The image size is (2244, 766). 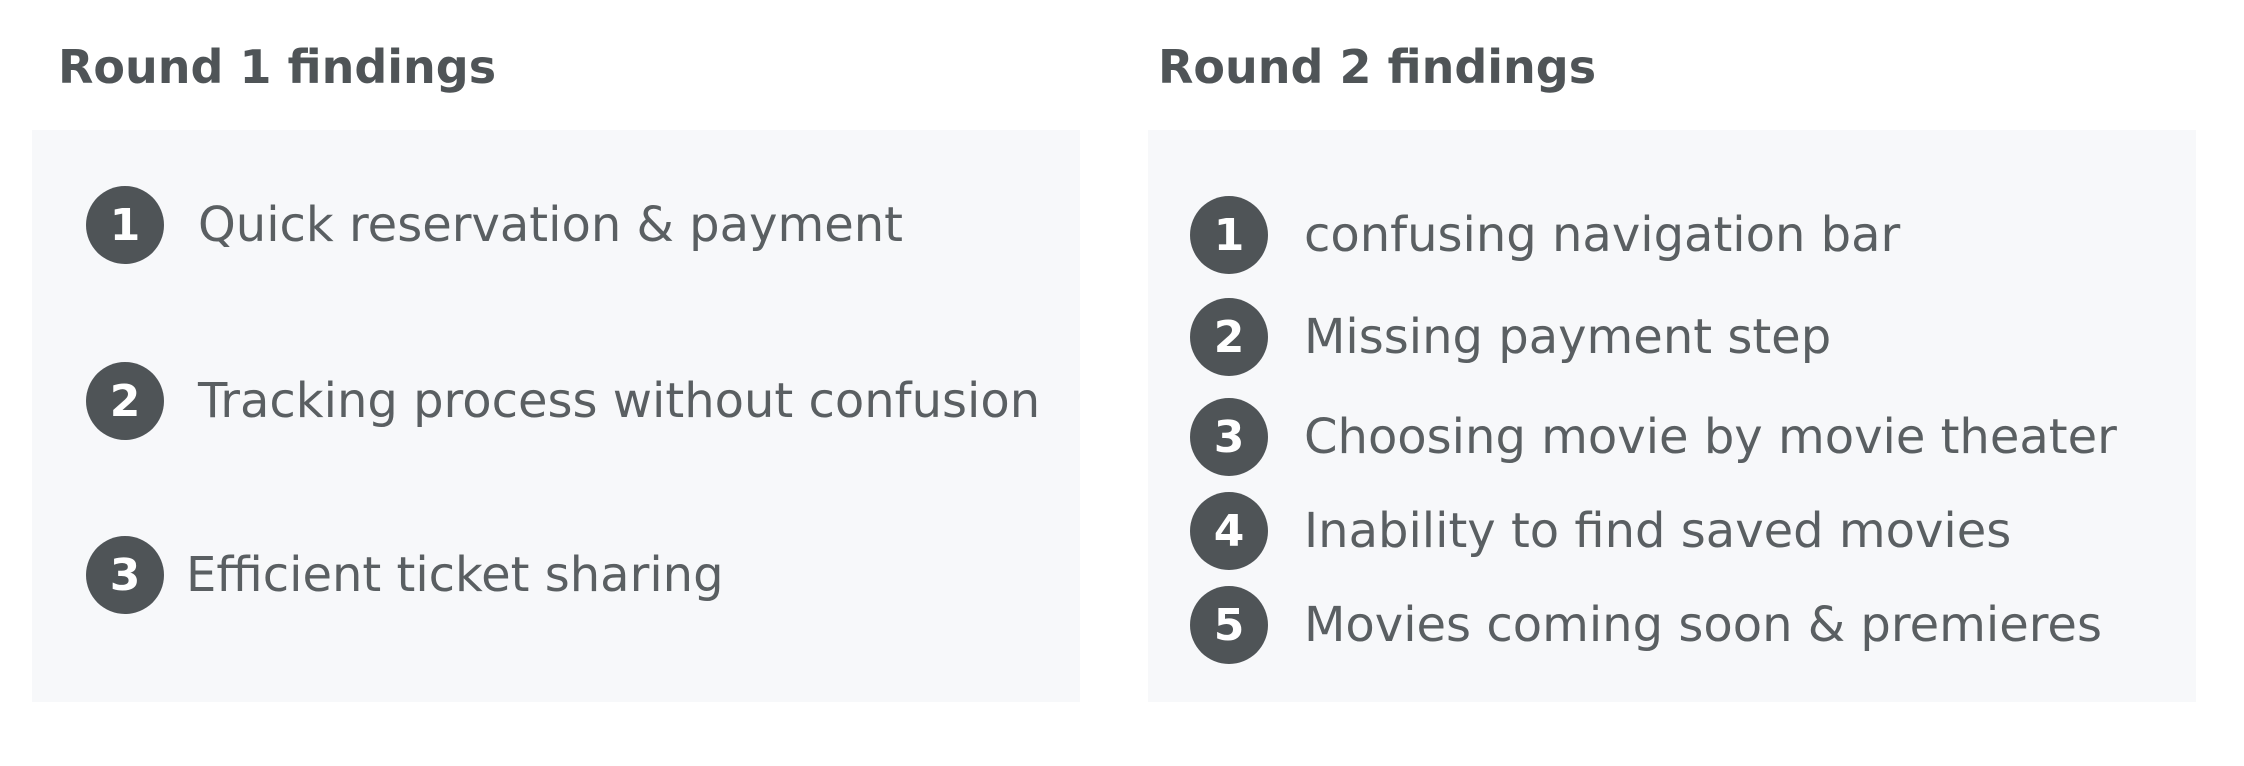 I want to click on round-2-findings-title: Round 2 findings, so click(x=1377, y=67).